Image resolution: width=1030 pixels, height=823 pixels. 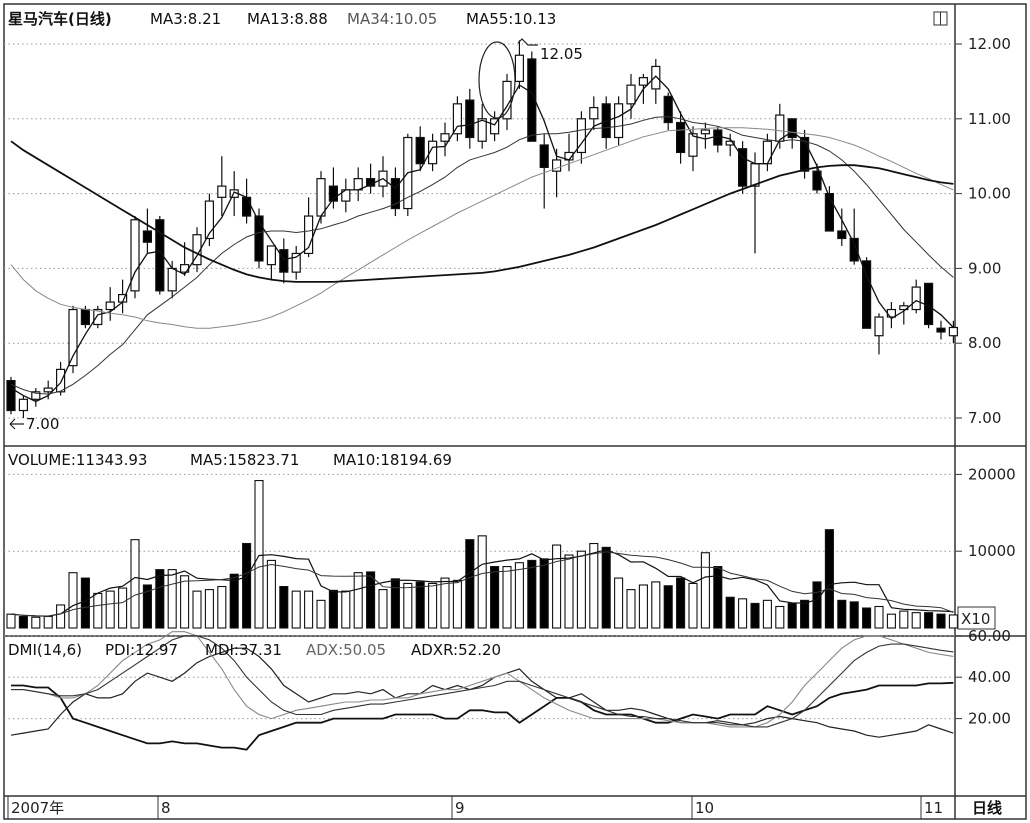 I want to click on price-tick-label: 10.00, so click(x=989, y=194).